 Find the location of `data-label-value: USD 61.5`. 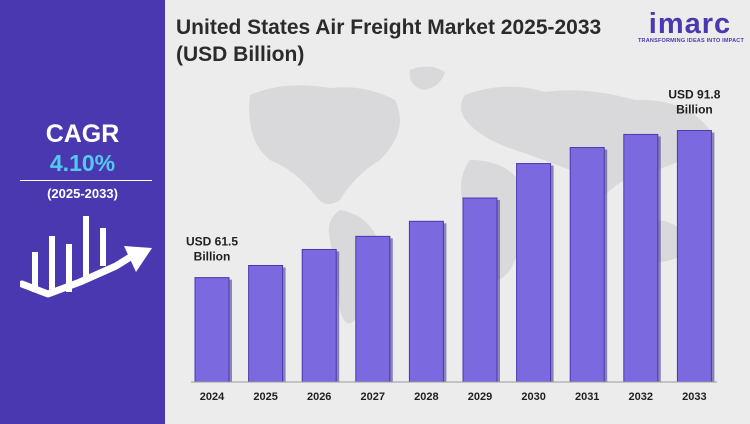

data-label-value: USD 61.5 is located at coordinates (212, 242).